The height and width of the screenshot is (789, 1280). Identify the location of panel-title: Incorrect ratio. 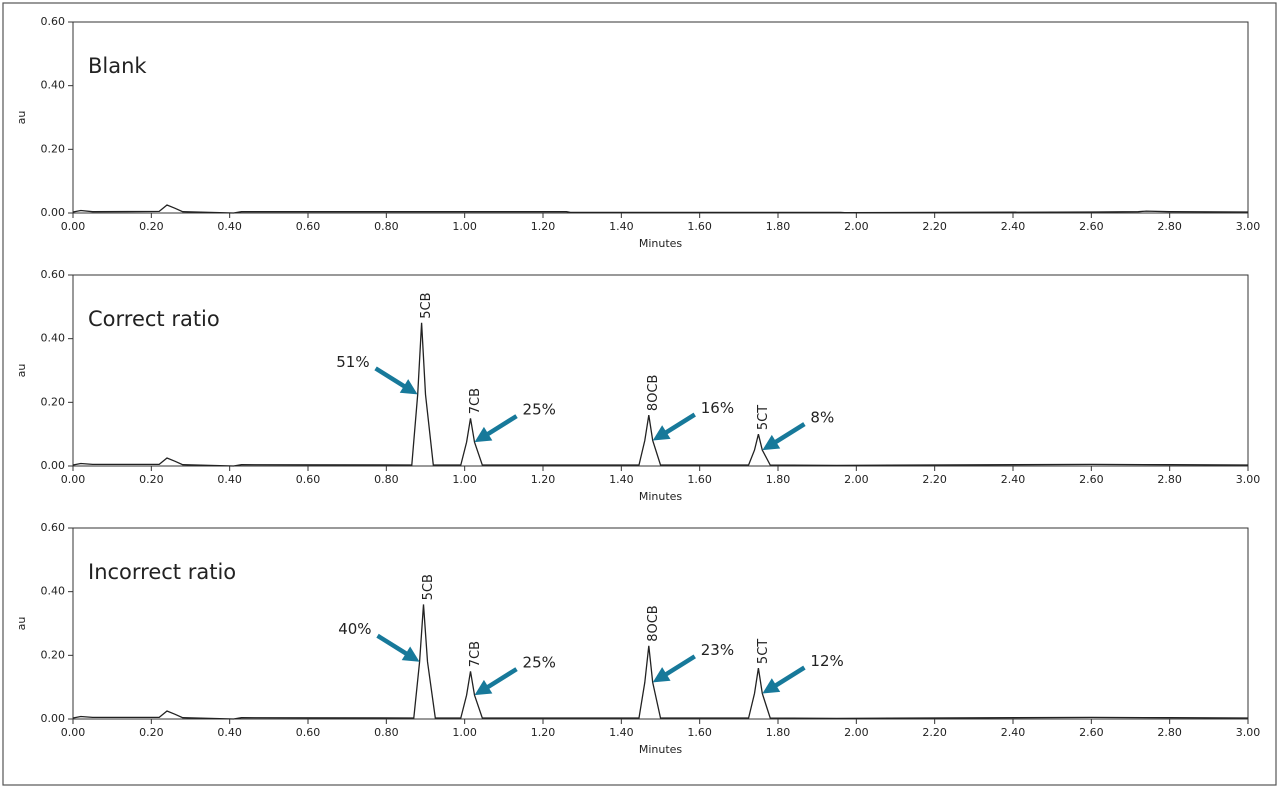
(162, 572).